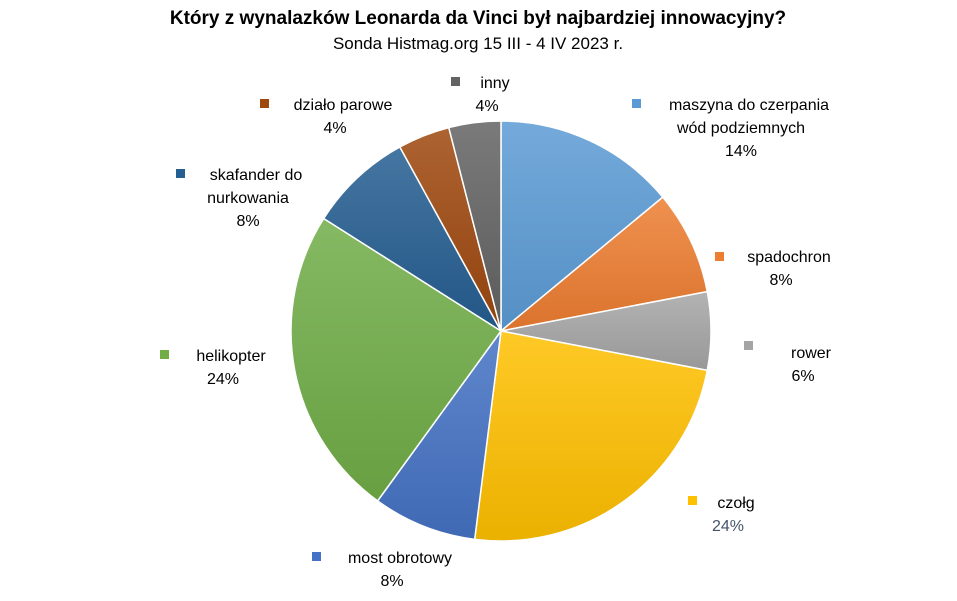 The width and height of the screenshot is (957, 601). Describe the element at coordinates (749, 105) in the screenshot. I see `slice-label-text-0-0: maszyna do czerpania` at that location.